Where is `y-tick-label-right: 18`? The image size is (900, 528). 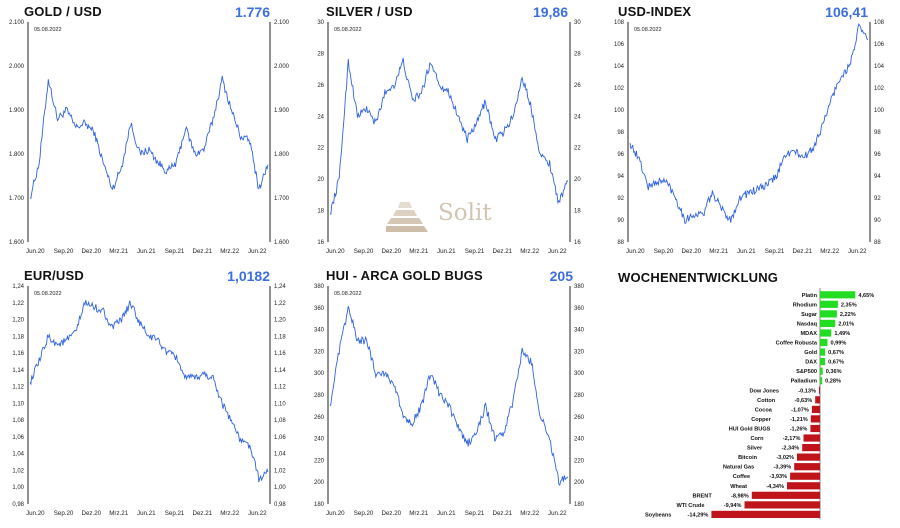
y-tick-label-right: 18 is located at coordinates (577, 212).